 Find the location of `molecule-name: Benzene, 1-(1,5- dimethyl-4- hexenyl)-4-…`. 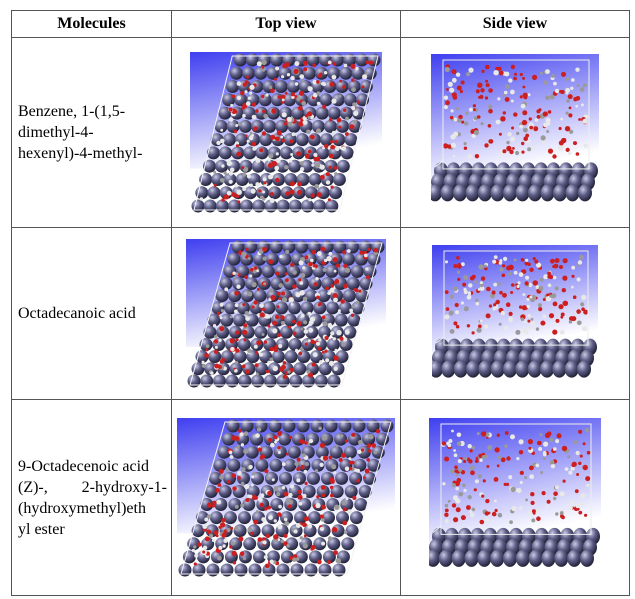

molecule-name: Benzene, 1-(1,5- dimethyl-4- hexenyl)-4-… is located at coordinates (91, 132).